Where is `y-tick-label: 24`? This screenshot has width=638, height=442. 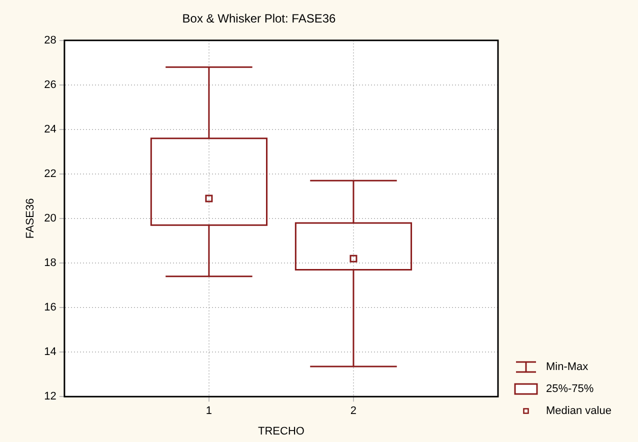
y-tick-label: 24 is located at coordinates (50, 129).